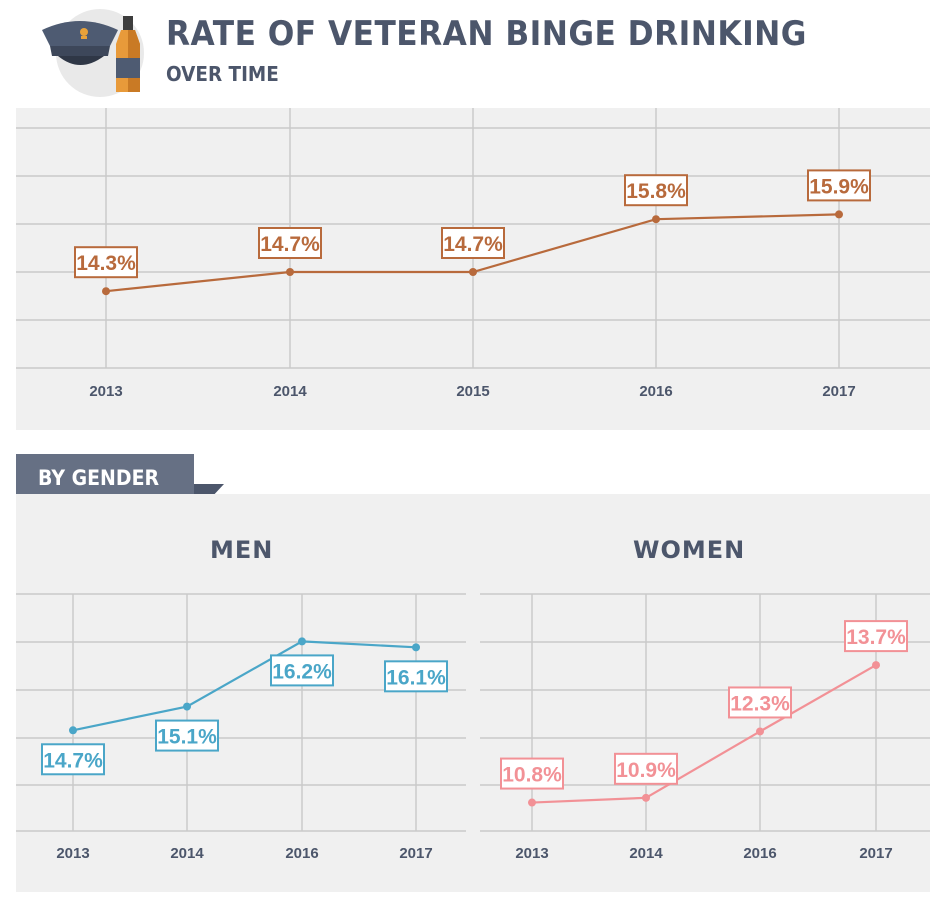 The width and height of the screenshot is (947, 912). Describe the element at coordinates (222, 74) in the screenshot. I see `page-subtitle: OVER TIME` at that location.